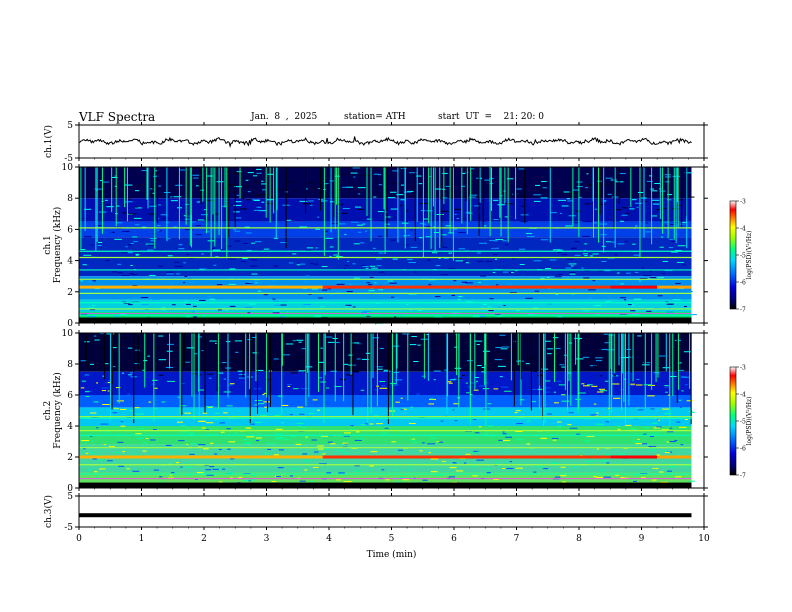 The width and height of the screenshot is (792, 612). I want to click on ch2-spectrum-layer, so click(385, 458).